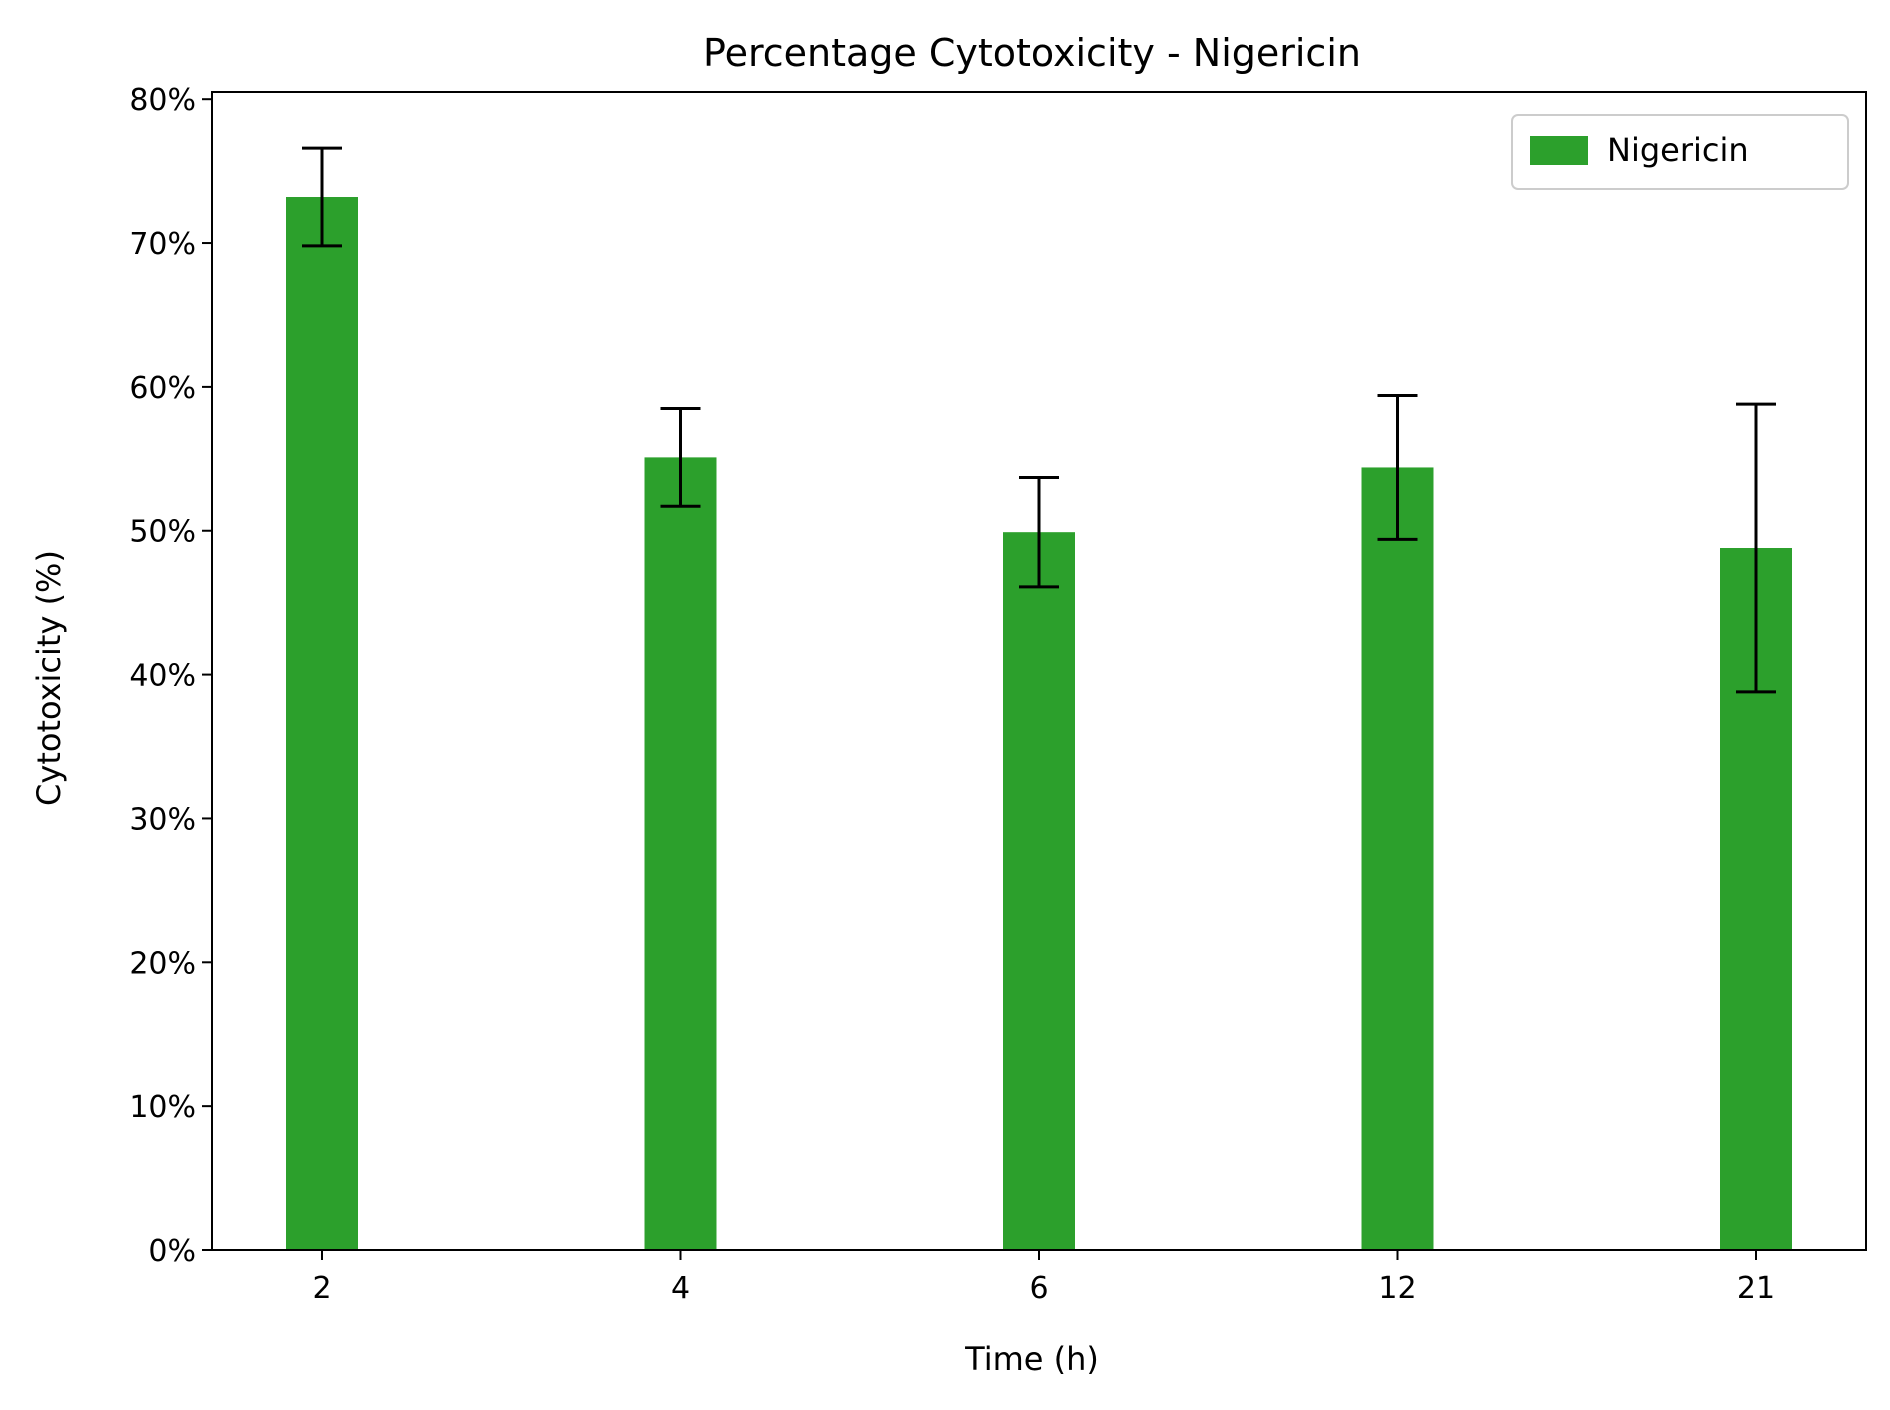  What do you see at coordinates (1397, 1288) in the screenshot?
I see `x-tick-label: 12` at bounding box center [1397, 1288].